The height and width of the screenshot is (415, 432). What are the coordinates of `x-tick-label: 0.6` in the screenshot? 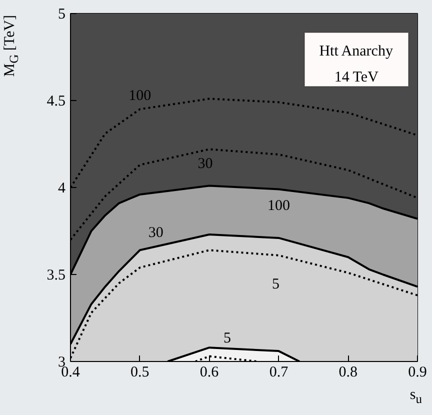 It's located at (210, 372).